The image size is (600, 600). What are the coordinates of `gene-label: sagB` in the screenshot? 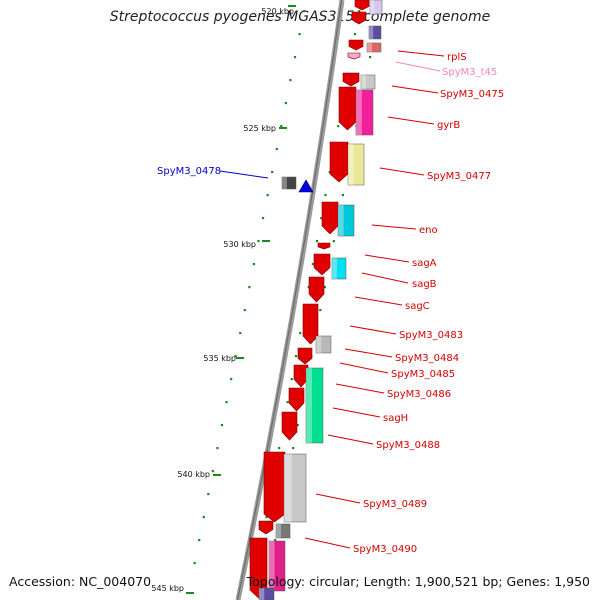 It's located at (424, 284).